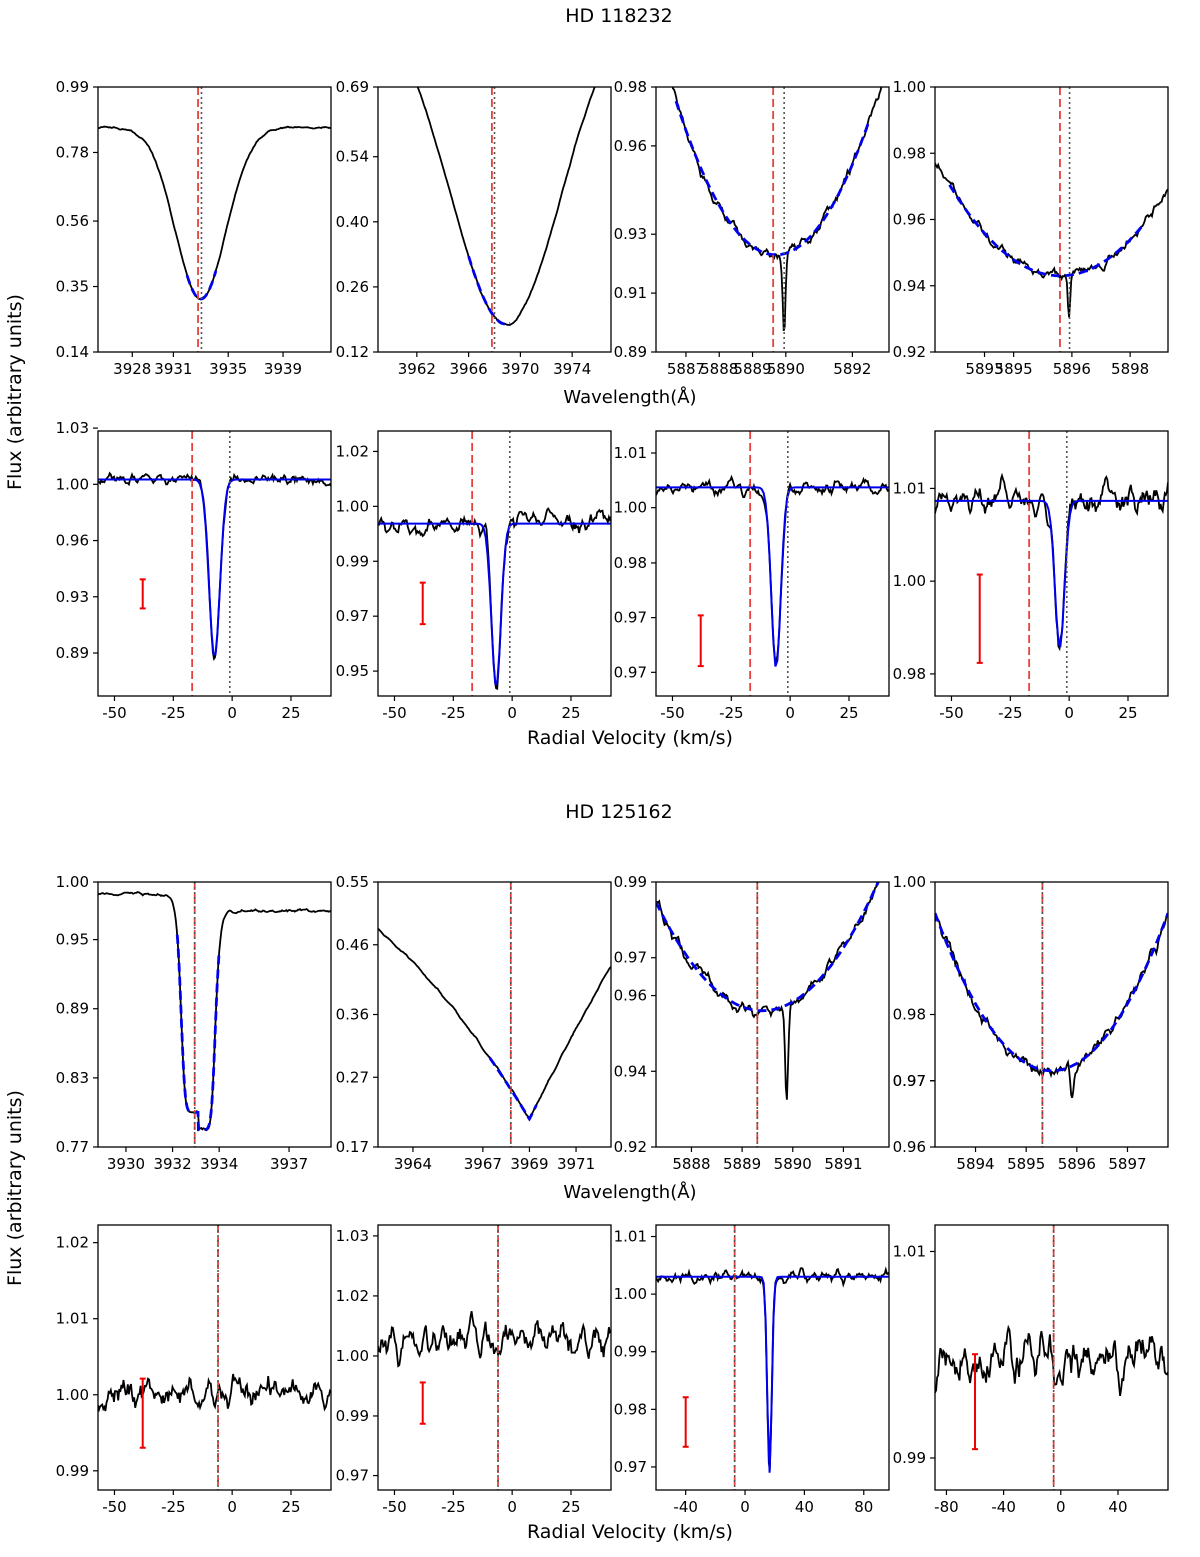 This screenshot has width=1200, height=1557. What do you see at coordinates (172, 1164) in the screenshot?
I see `x-tick-label: 3932` at bounding box center [172, 1164].